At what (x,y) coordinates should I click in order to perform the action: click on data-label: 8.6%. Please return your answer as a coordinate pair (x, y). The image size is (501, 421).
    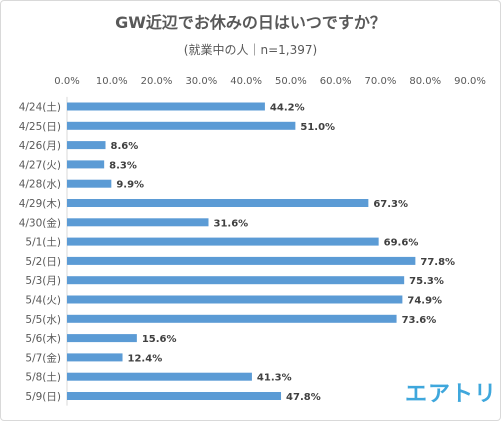
    Looking at the image, I should click on (125, 146).